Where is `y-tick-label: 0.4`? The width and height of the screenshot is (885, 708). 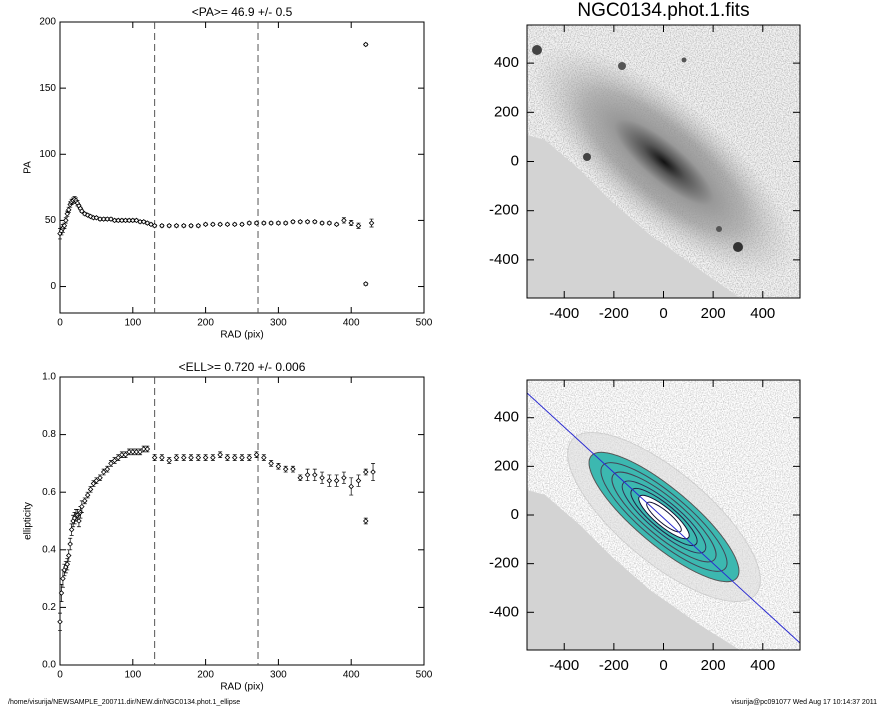 y-tick-label: 0.4 is located at coordinates (49, 549).